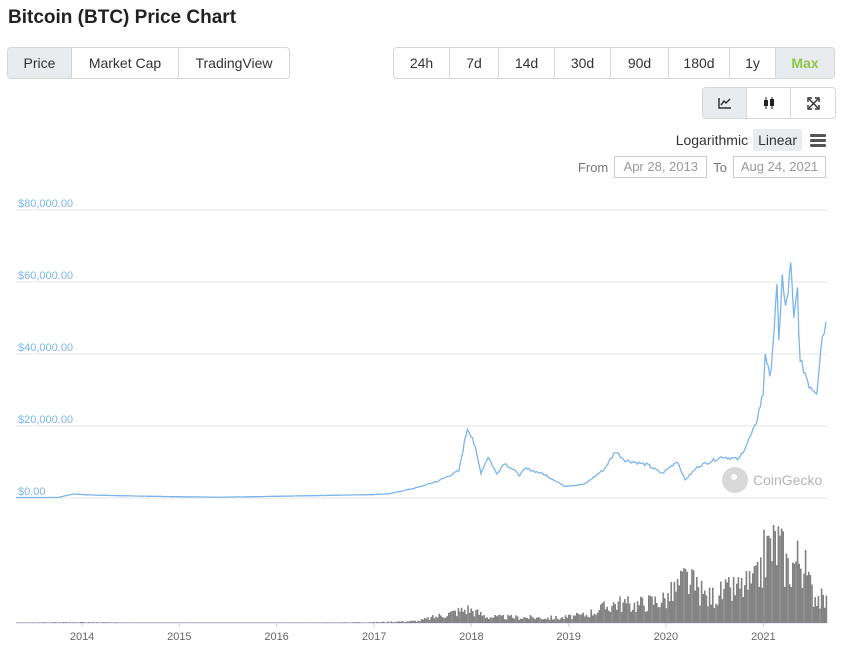  What do you see at coordinates (779, 167) in the screenshot?
I see `to-date-input: Aug 24, 2021` at bounding box center [779, 167].